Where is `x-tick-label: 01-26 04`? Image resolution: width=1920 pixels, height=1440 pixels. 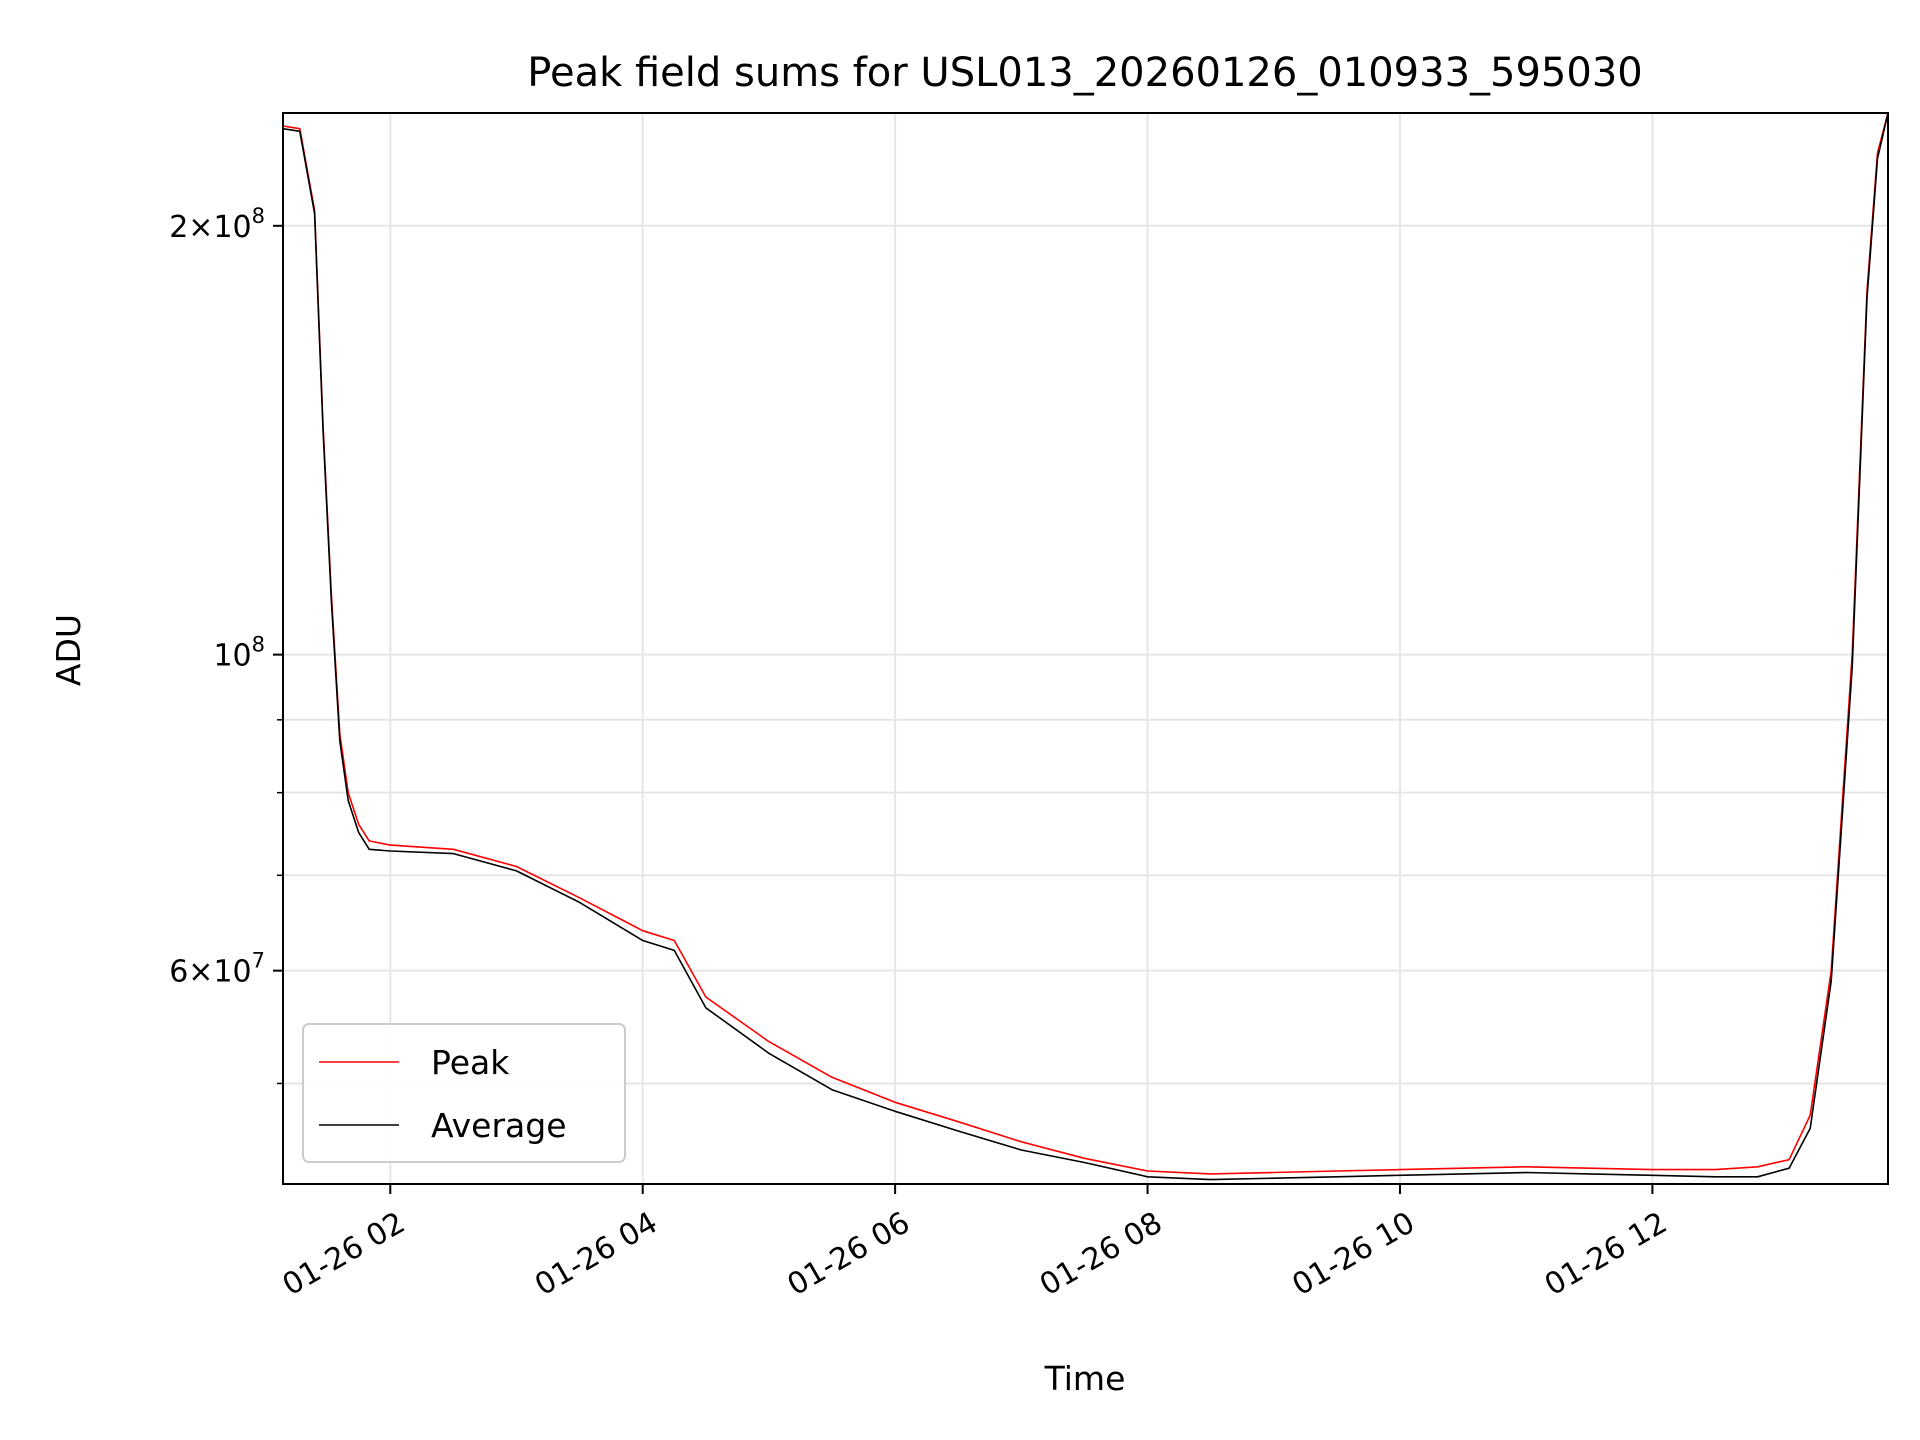 x-tick-label: 01-26 04 is located at coordinates (596, 1254).